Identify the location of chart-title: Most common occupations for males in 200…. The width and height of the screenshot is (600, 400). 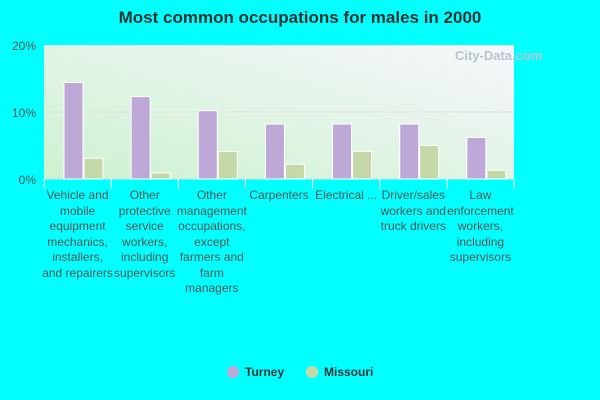
(300, 17).